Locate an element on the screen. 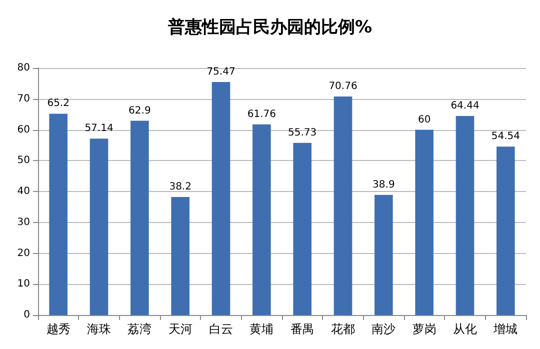  data-label: 60 is located at coordinates (424, 120).